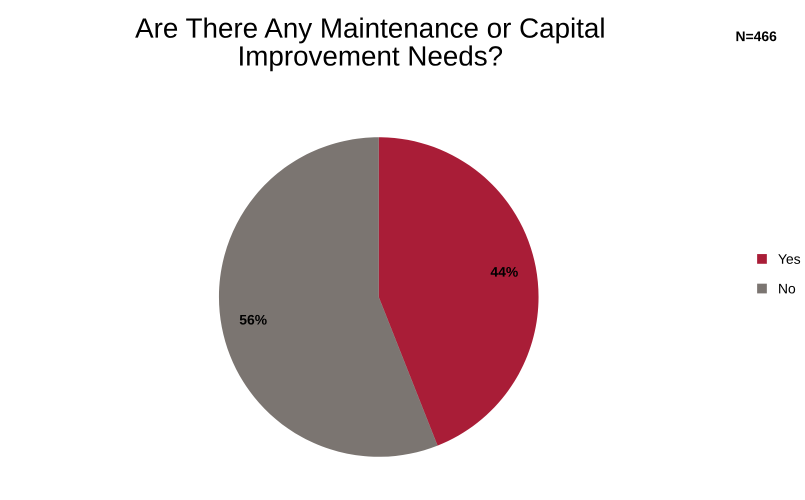 The image size is (805, 500). Describe the element at coordinates (789, 259) in the screenshot. I see `legend-label: Yes` at that location.